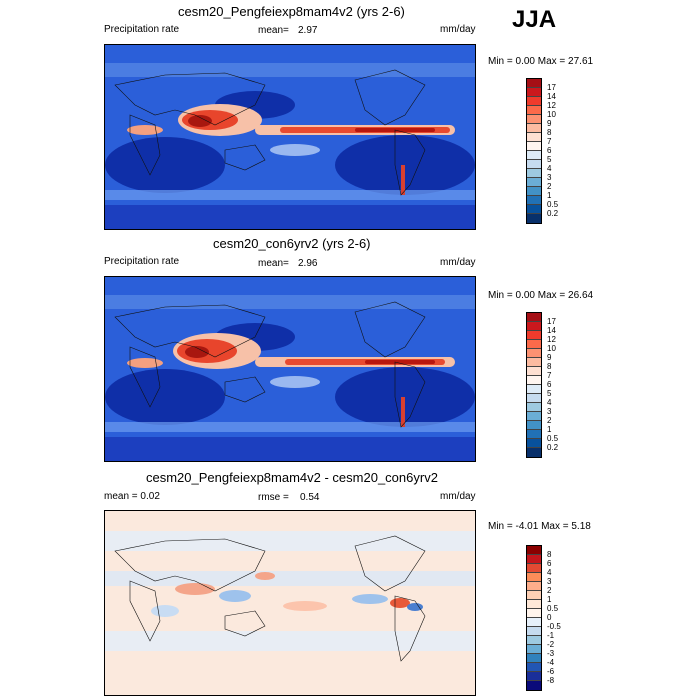 The height and width of the screenshot is (700, 700). I want to click on colorbar-level-label: 0, so click(549, 617).